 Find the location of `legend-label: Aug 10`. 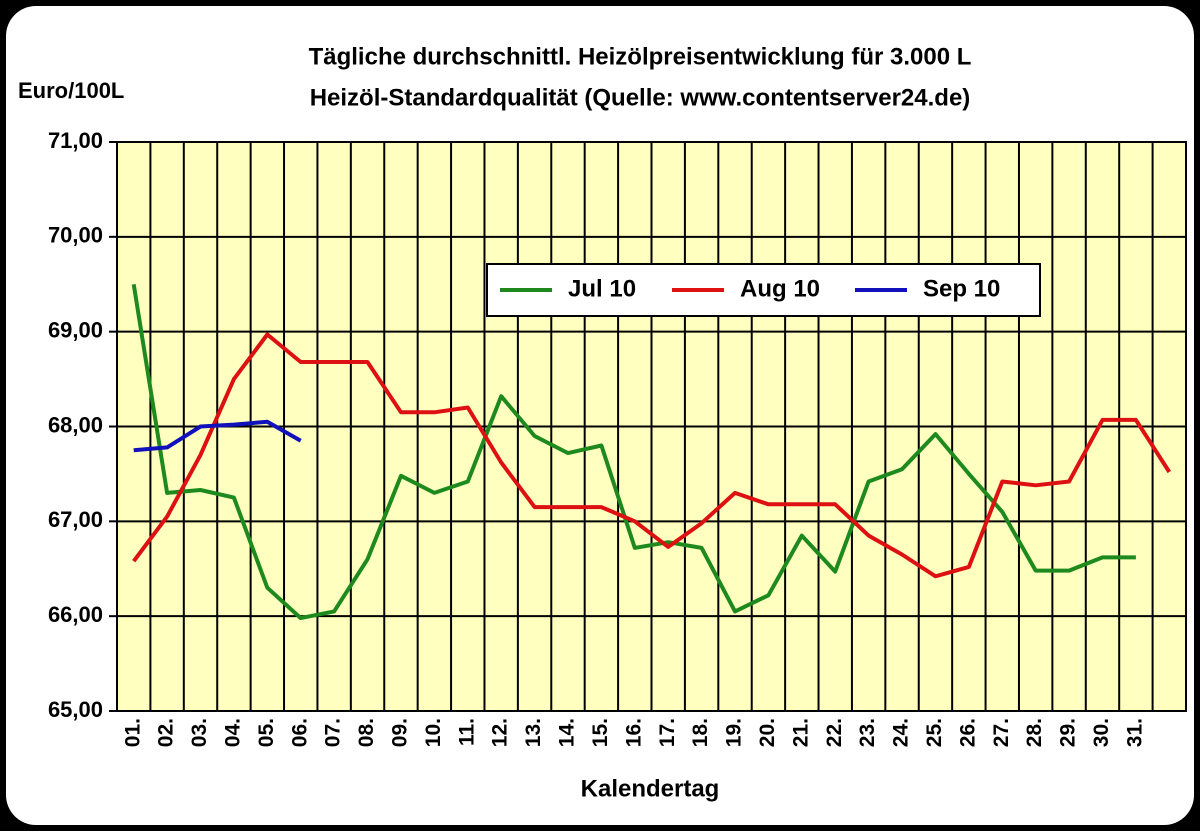

legend-label: Aug 10 is located at coordinates (780, 288).